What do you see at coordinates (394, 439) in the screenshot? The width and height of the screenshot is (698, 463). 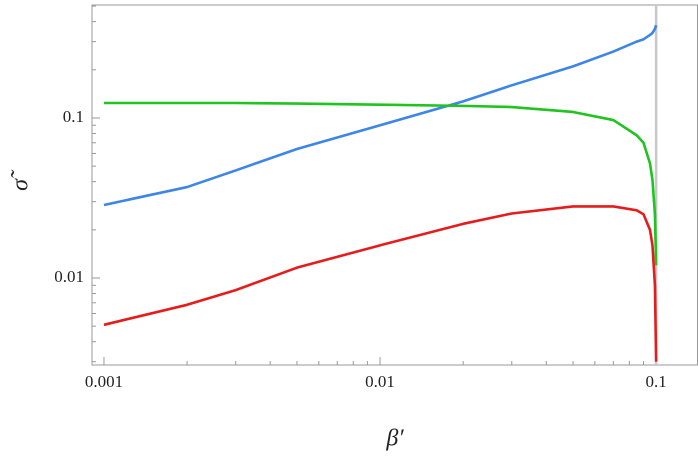 I see `x-axis-label: β′` at bounding box center [394, 439].